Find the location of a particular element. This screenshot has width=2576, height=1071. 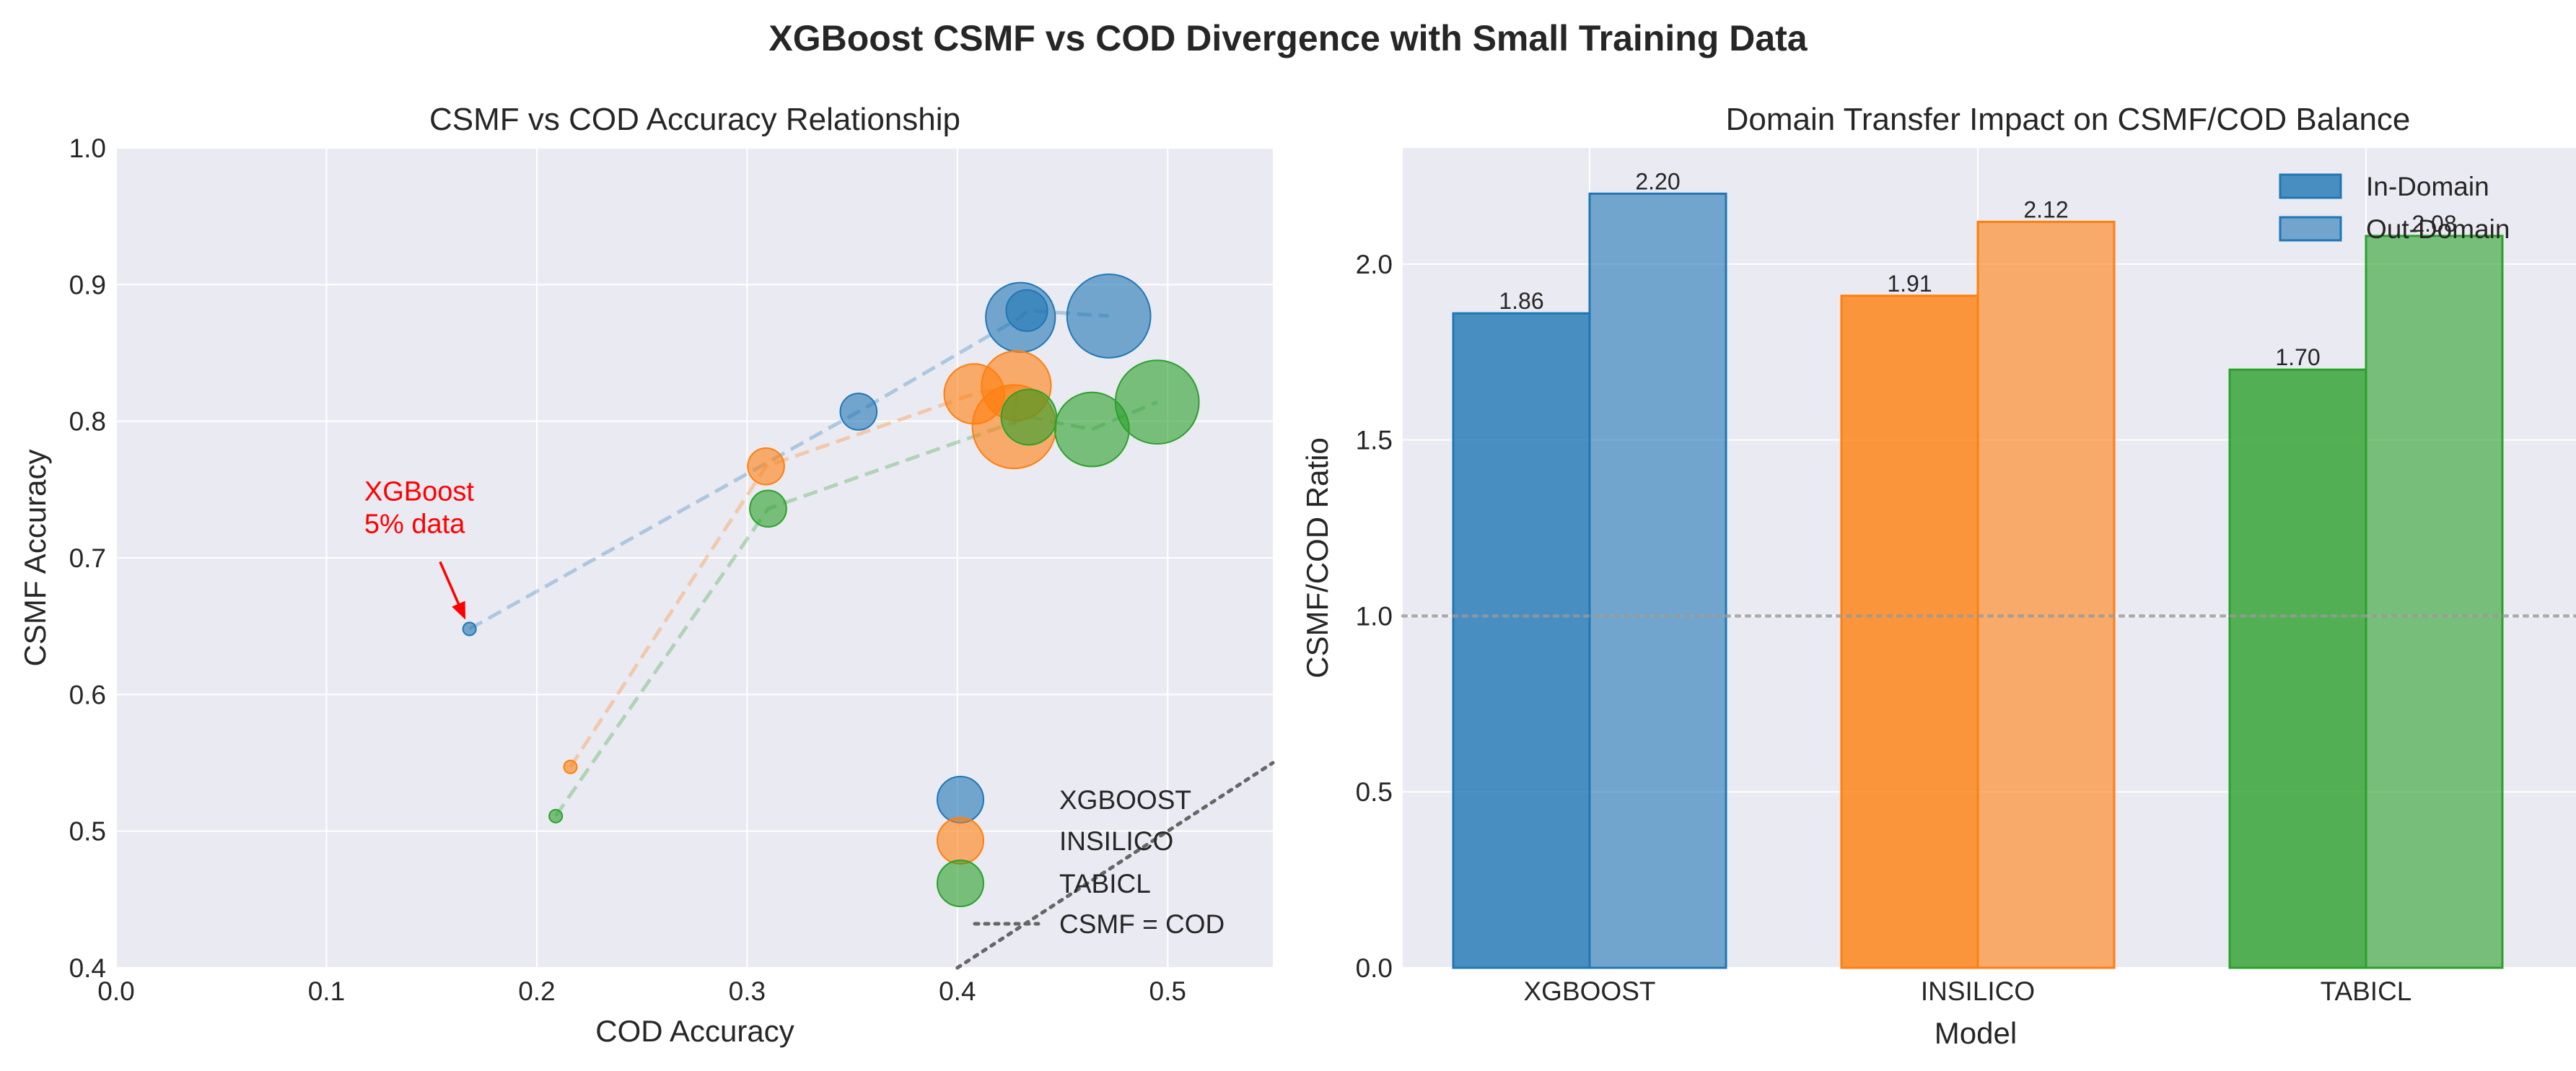

x-tick-label: 0.5 is located at coordinates (1167, 991).